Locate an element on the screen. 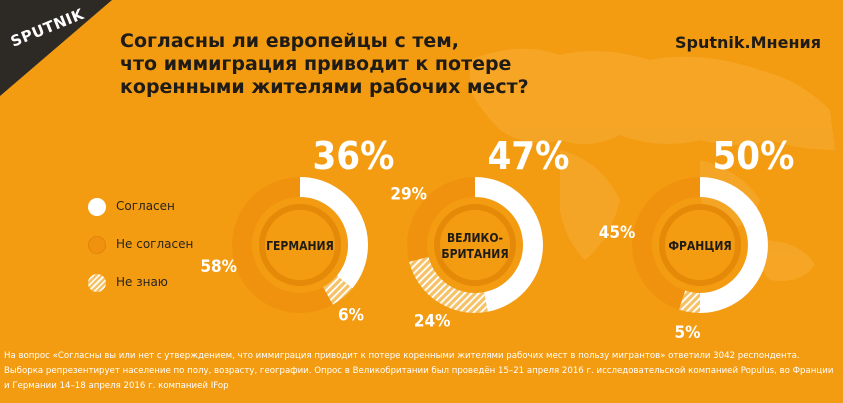  donut-germany: ГЕРМАНИЯ 36% 58% 6% is located at coordinates (297, 230).